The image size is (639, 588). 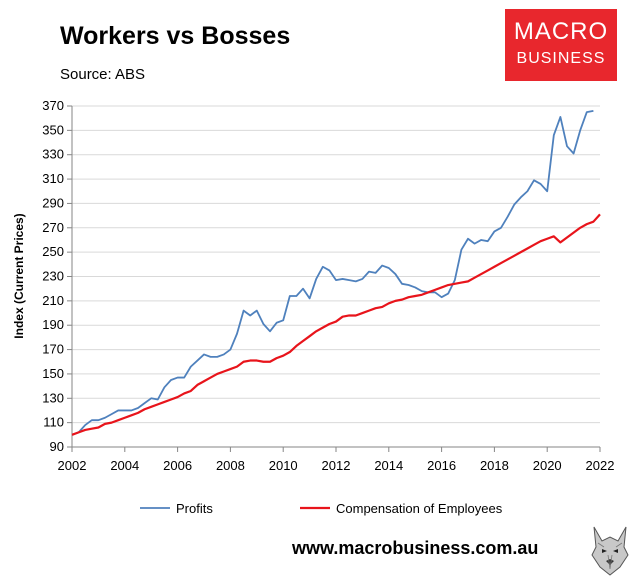 I want to click on y-tick-label: 330, so click(x=53, y=154).